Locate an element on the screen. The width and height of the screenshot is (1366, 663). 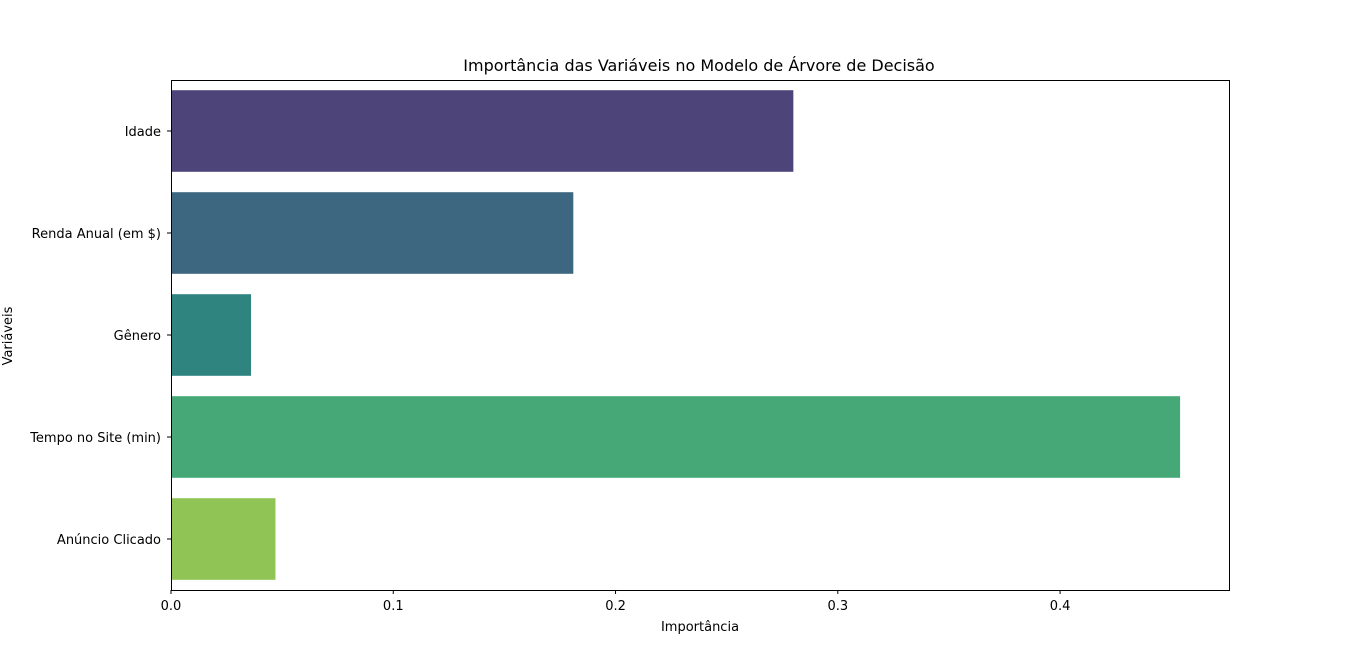
x-tick-label-4: 0.4 is located at coordinates (1060, 606).